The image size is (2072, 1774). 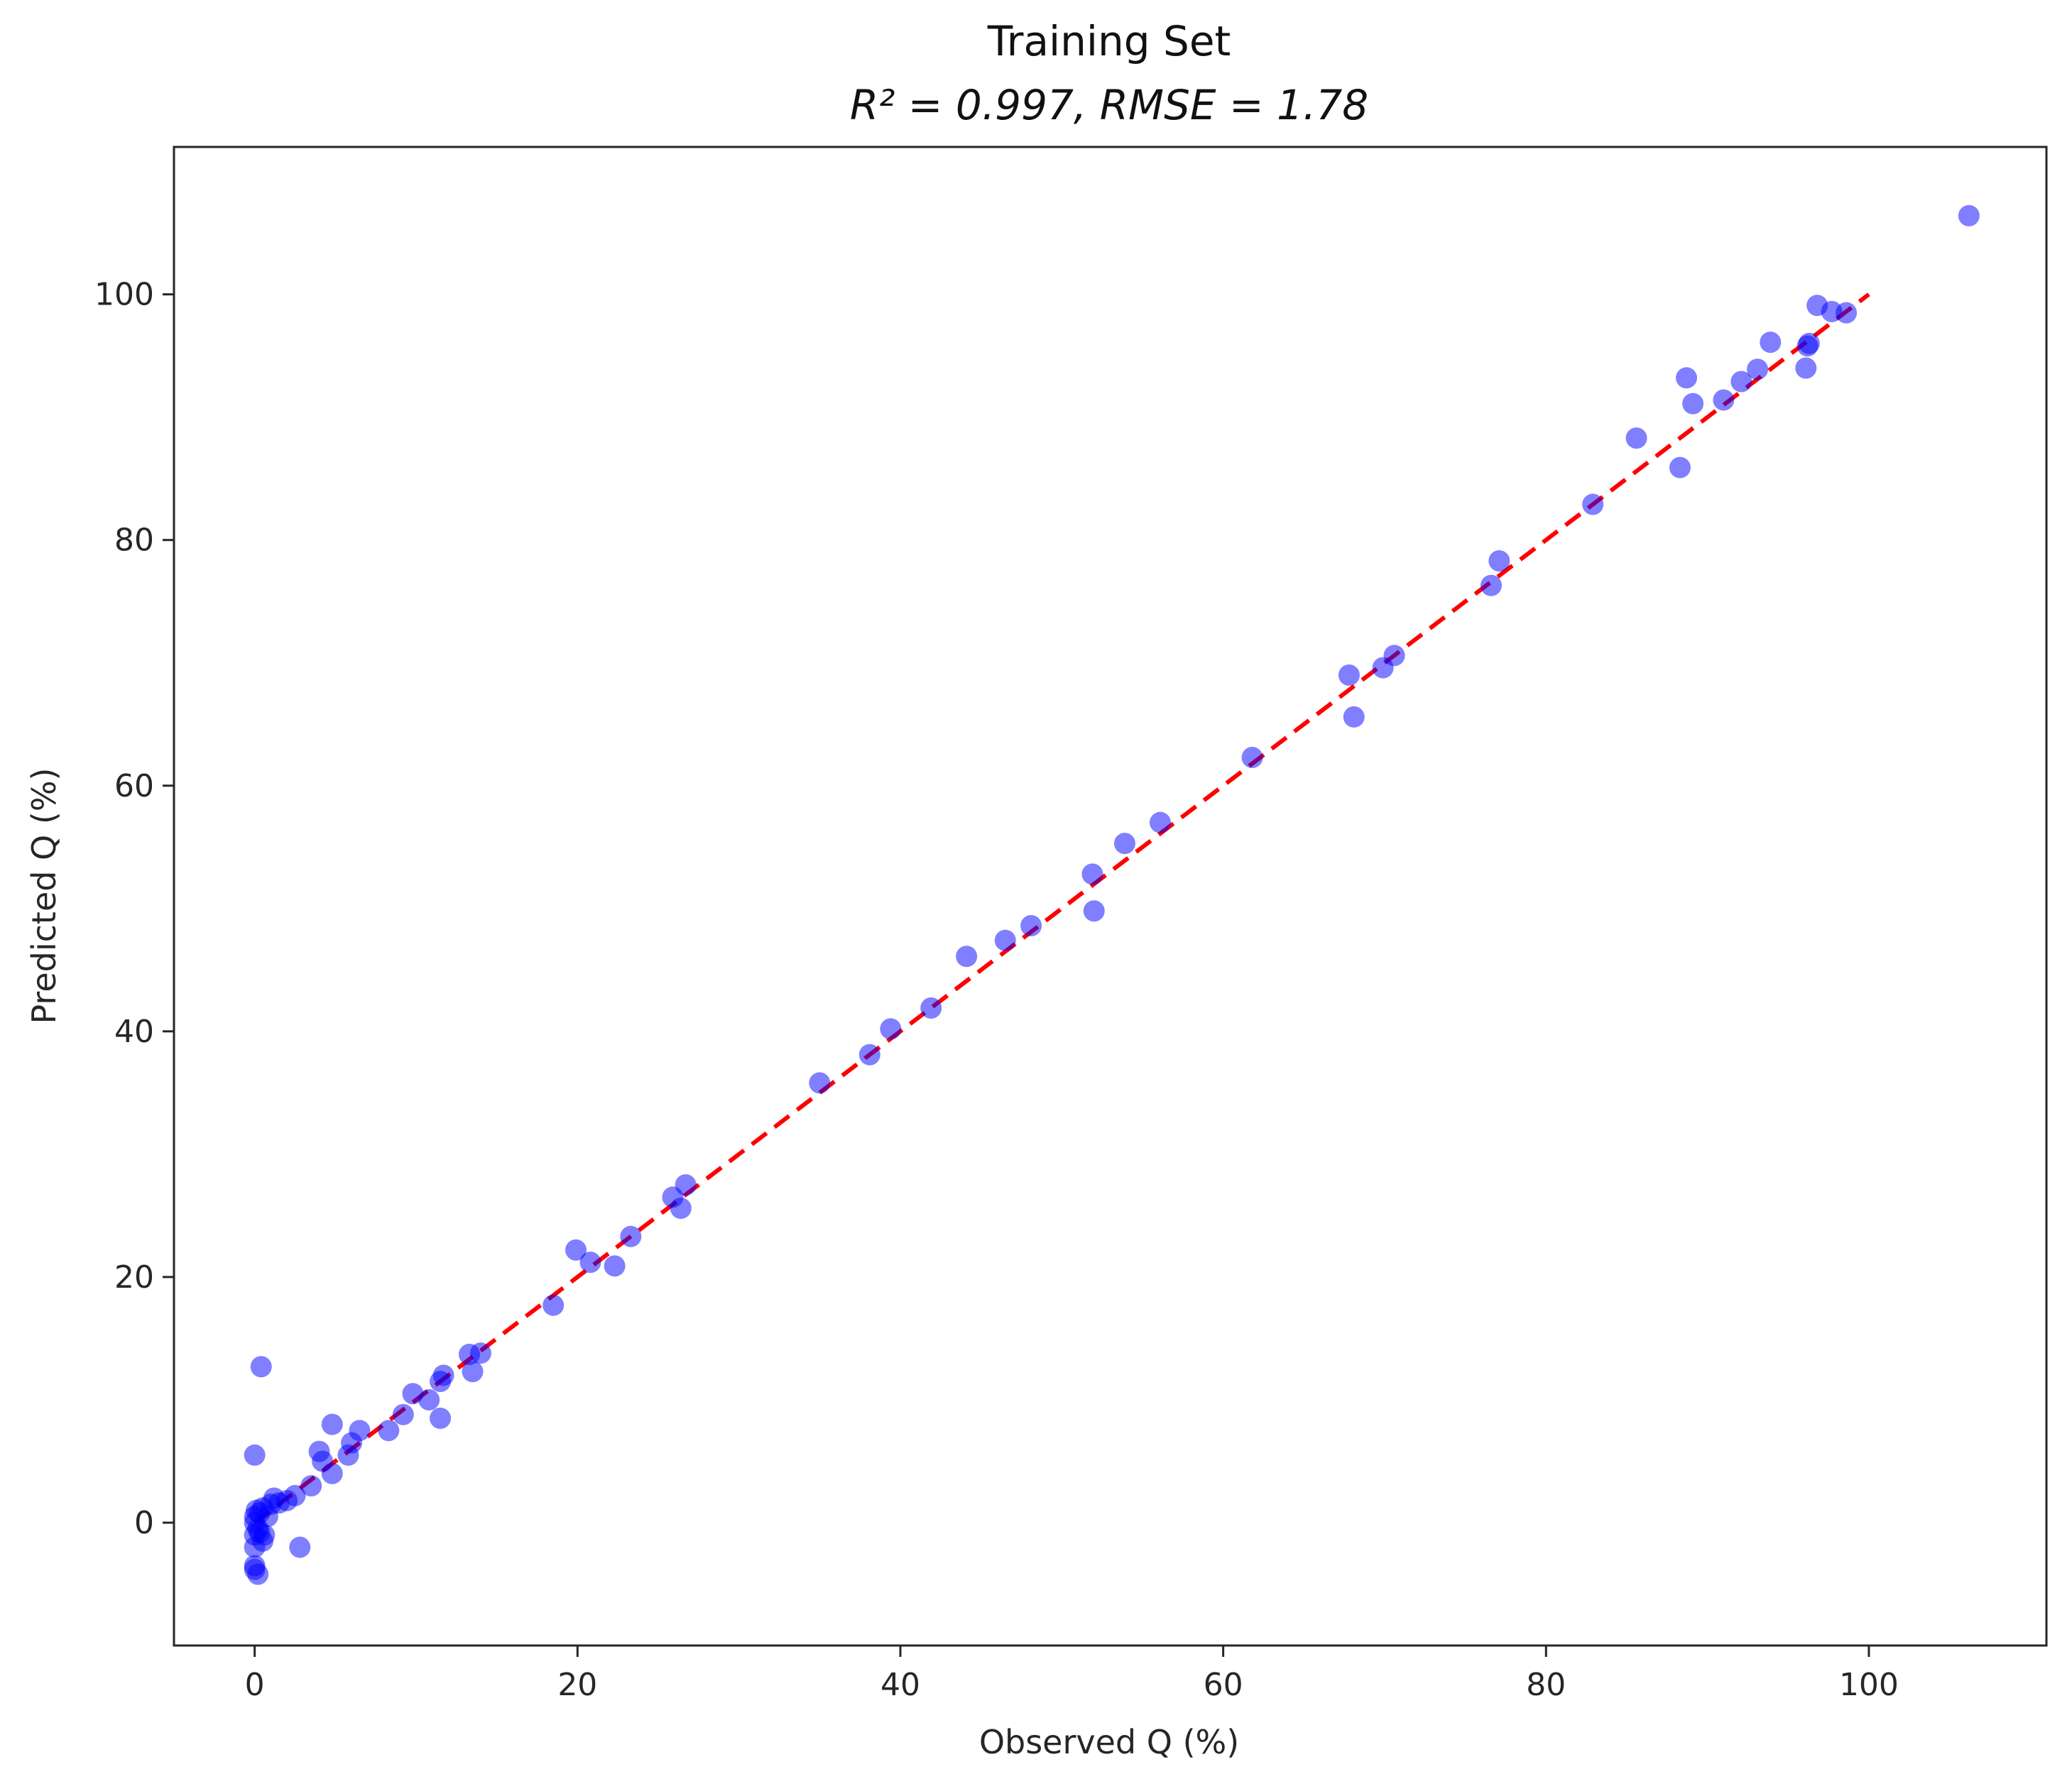 What do you see at coordinates (44, 896) in the screenshot?
I see `y-axis-label: Predicted Q (%)` at bounding box center [44, 896].